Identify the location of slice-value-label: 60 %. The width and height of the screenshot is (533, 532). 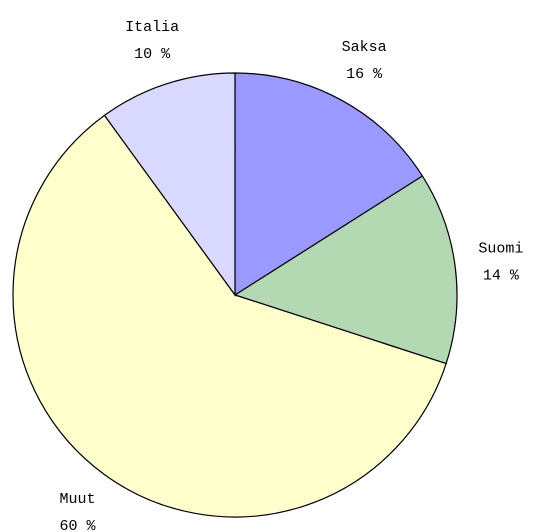
(77, 525).